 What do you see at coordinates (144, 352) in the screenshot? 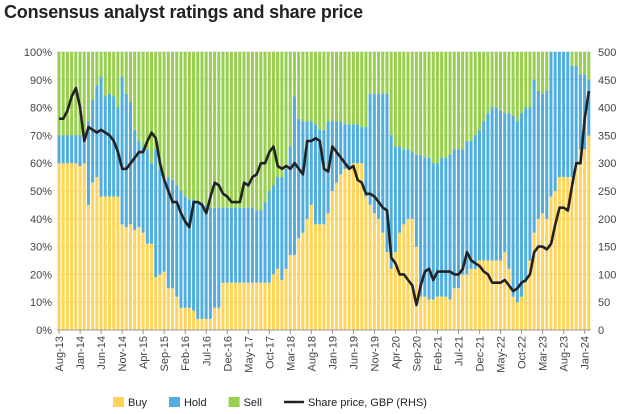
I see `x-tick-label: Apr-15` at bounding box center [144, 352].